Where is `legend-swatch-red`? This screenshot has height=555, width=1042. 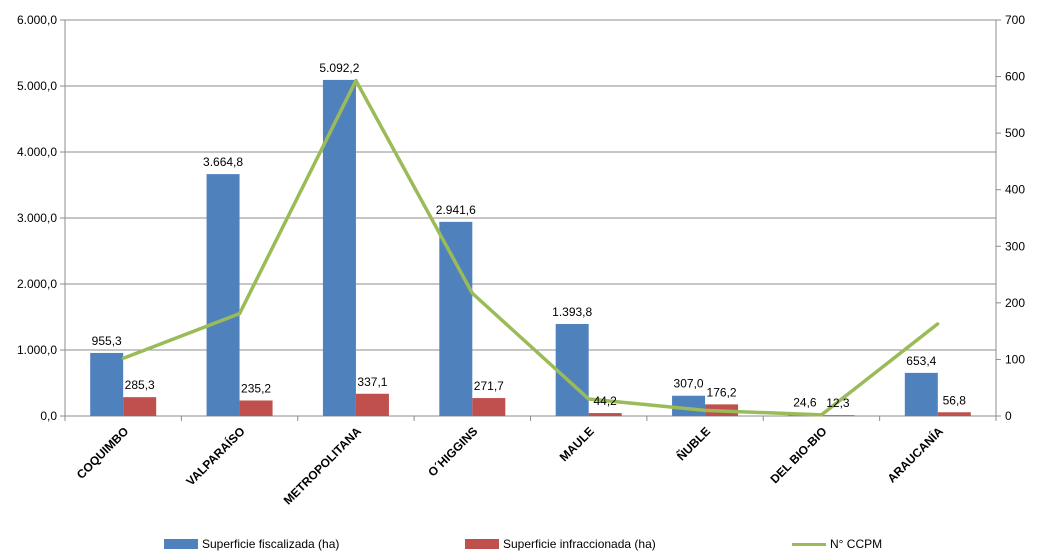
legend-swatch-red is located at coordinates (482, 544).